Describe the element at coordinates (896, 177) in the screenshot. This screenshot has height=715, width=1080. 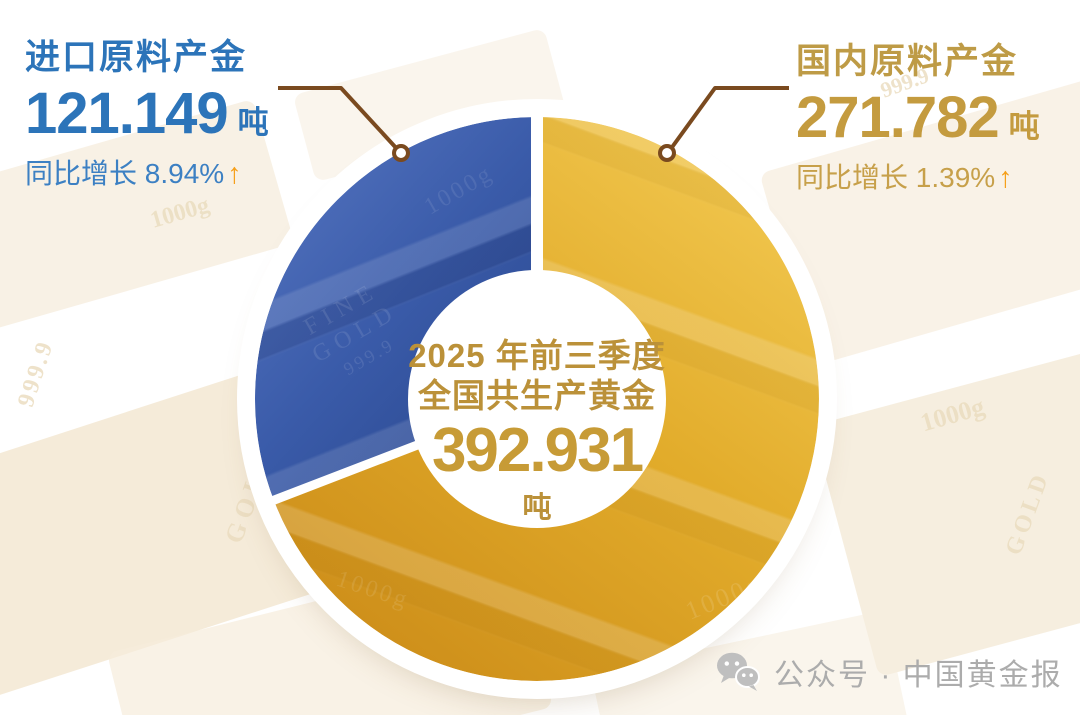
I see `domestic-yoy-text: 同比增长 1.39%` at that location.